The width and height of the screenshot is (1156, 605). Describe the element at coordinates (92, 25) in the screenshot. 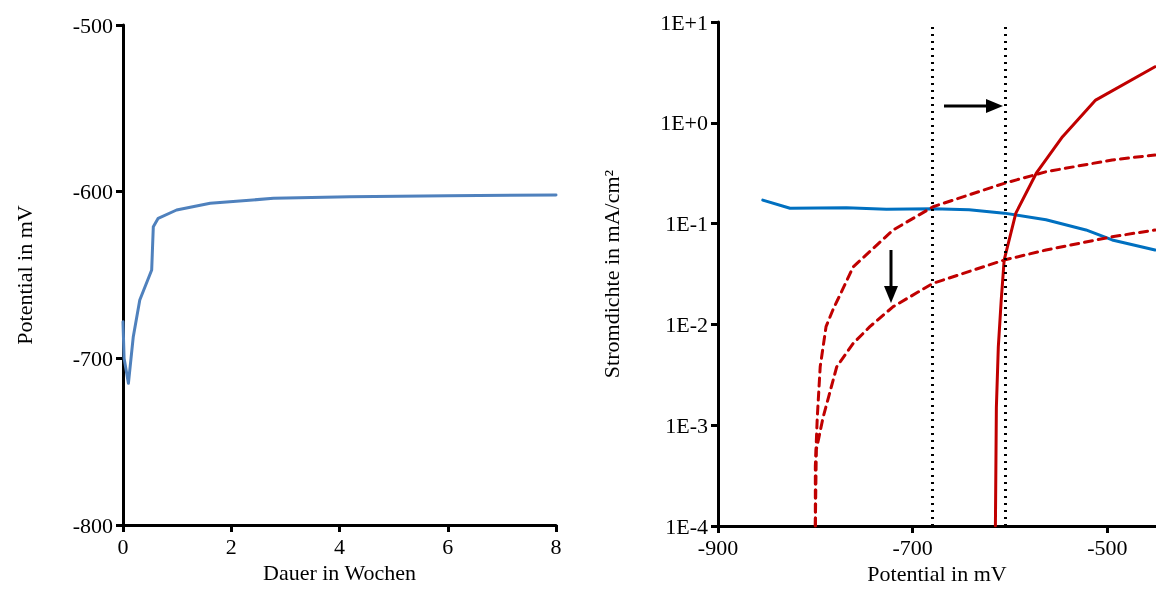

I see `y-tick-label: -500` at that location.